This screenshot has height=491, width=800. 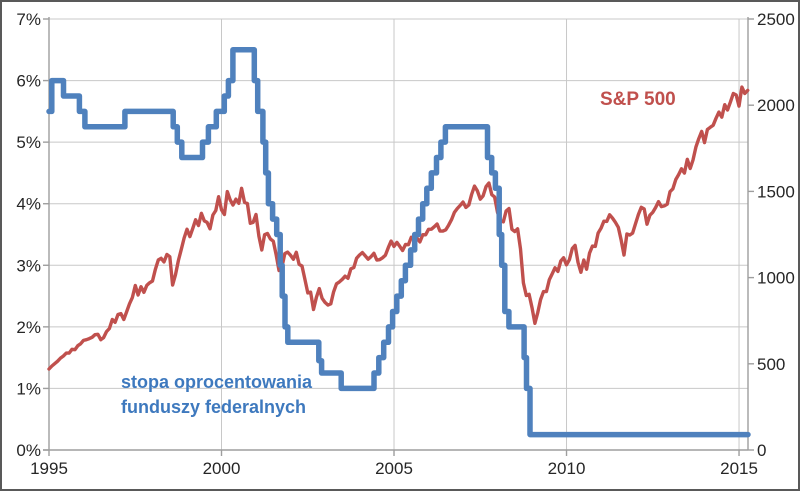 I want to click on y-left-tick-label: 2%, so click(x=28, y=327).